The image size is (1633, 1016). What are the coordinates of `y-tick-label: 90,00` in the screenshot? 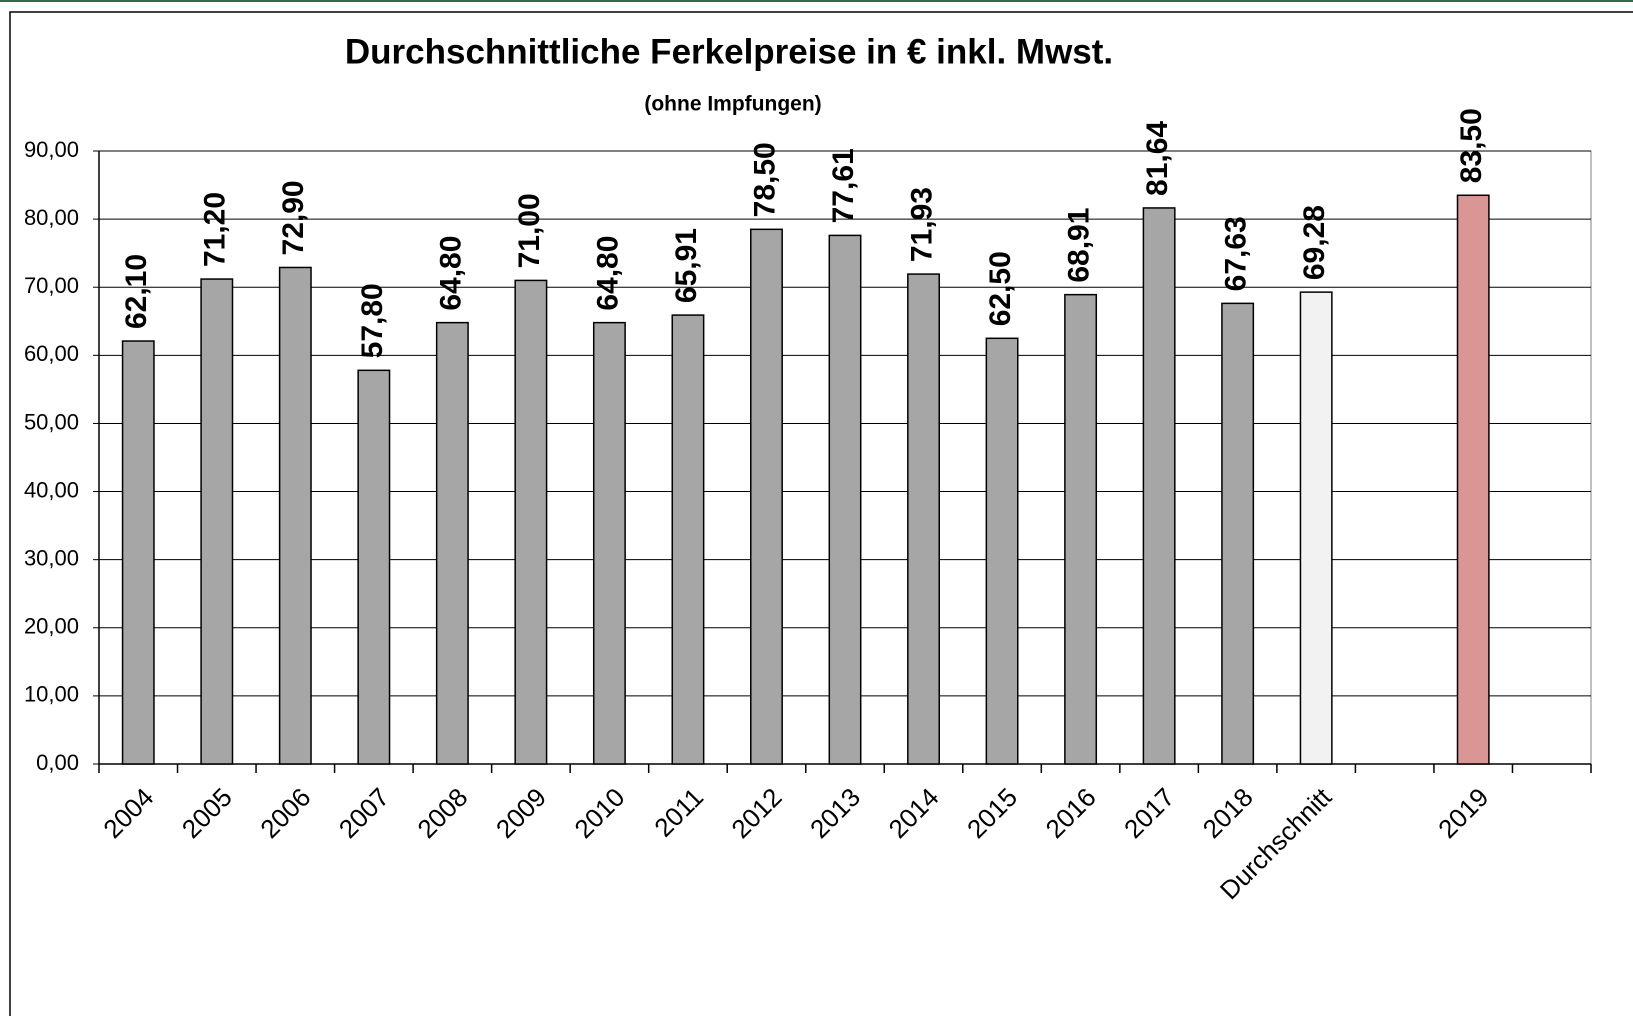 It's located at (51, 149).